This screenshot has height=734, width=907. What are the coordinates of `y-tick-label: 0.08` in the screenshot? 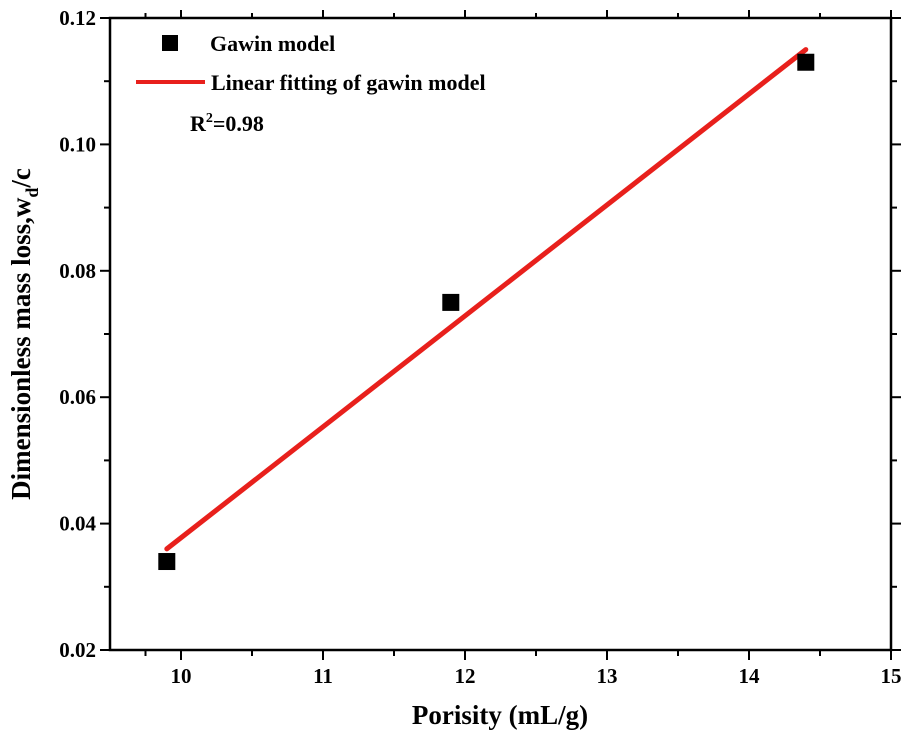 It's located at (77, 271).